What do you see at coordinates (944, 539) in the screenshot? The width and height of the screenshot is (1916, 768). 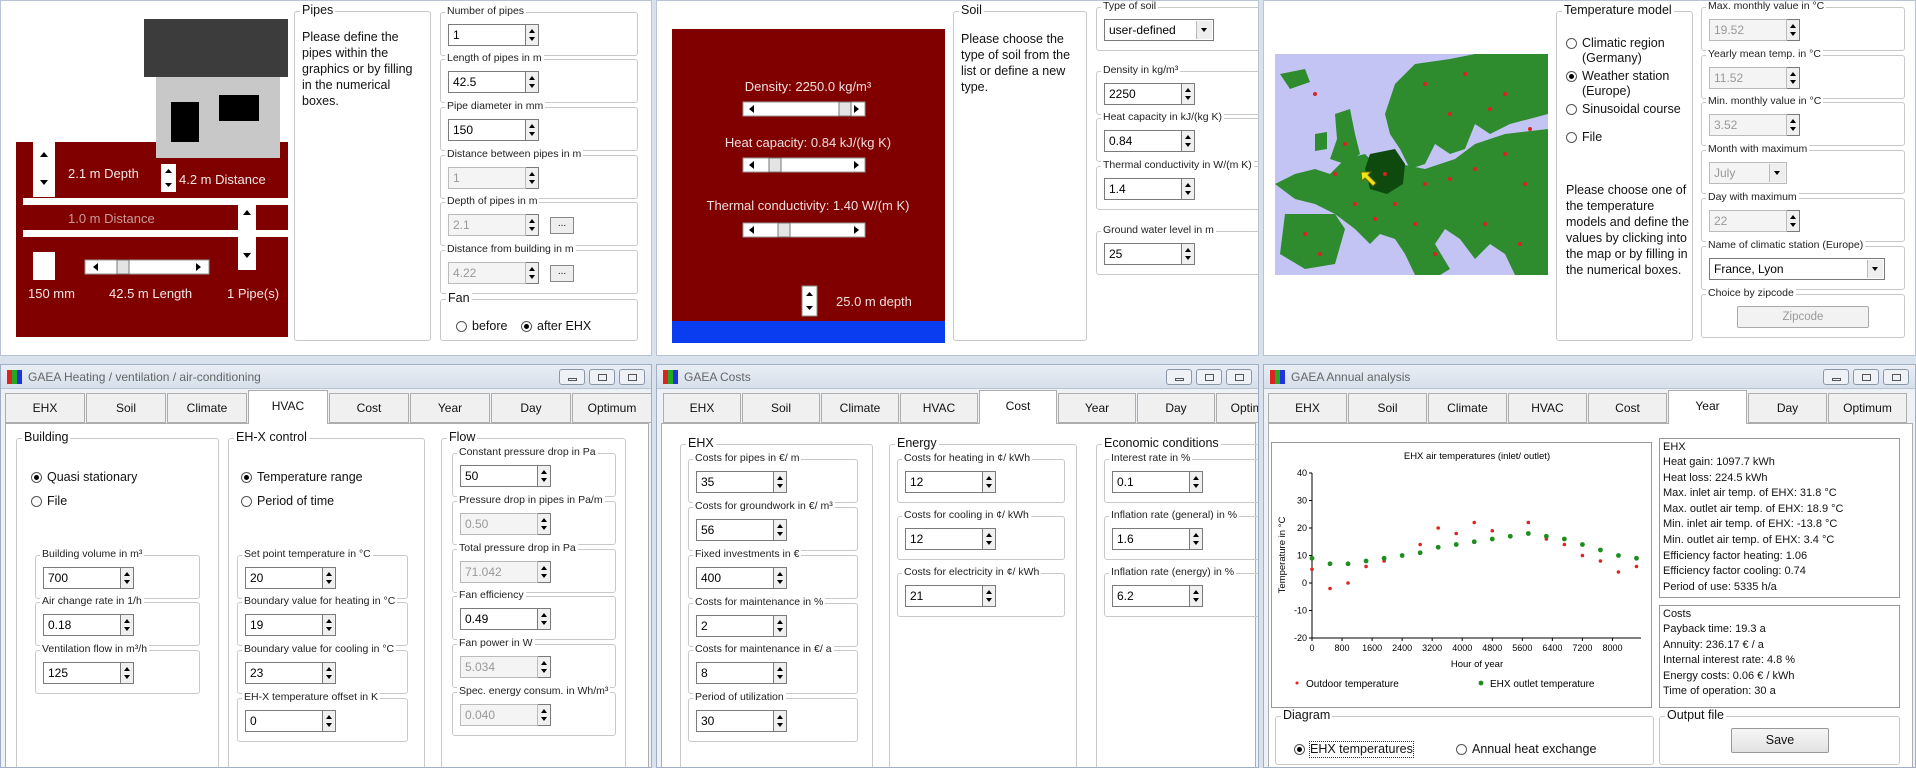 I see `input-box: 12` at bounding box center [944, 539].